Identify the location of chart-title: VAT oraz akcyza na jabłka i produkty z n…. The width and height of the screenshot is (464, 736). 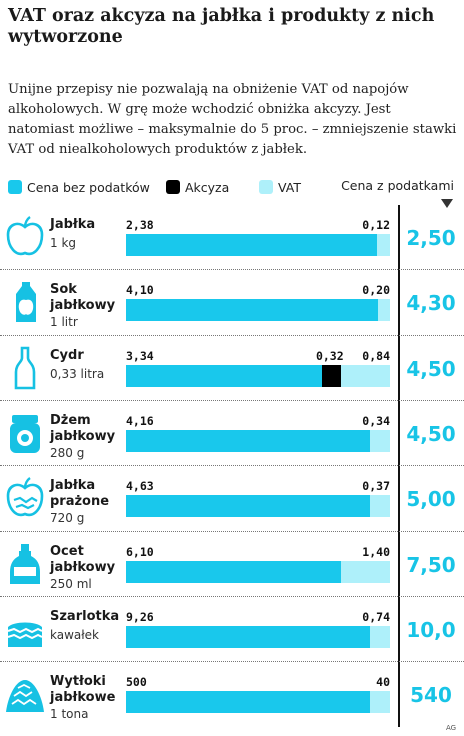
(221, 26).